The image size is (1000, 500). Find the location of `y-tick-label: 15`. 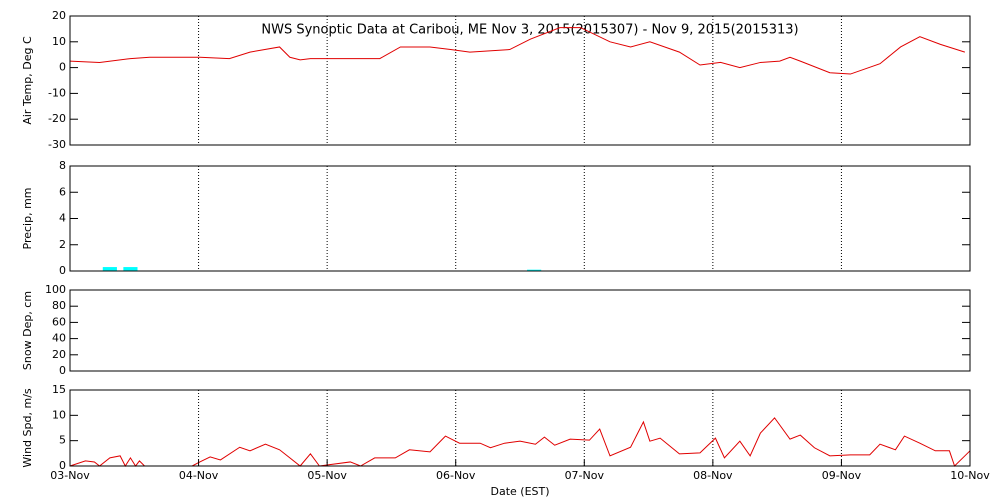

y-tick-label: 15 is located at coordinates (59, 389).